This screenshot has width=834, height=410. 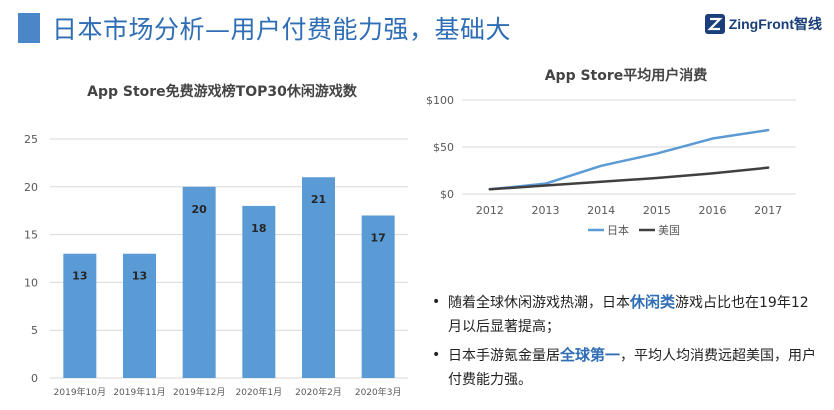 What do you see at coordinates (539, 303) in the screenshot?
I see `bullet-text: 随着全球休闲游戏热潮，日本` at bounding box center [539, 303].